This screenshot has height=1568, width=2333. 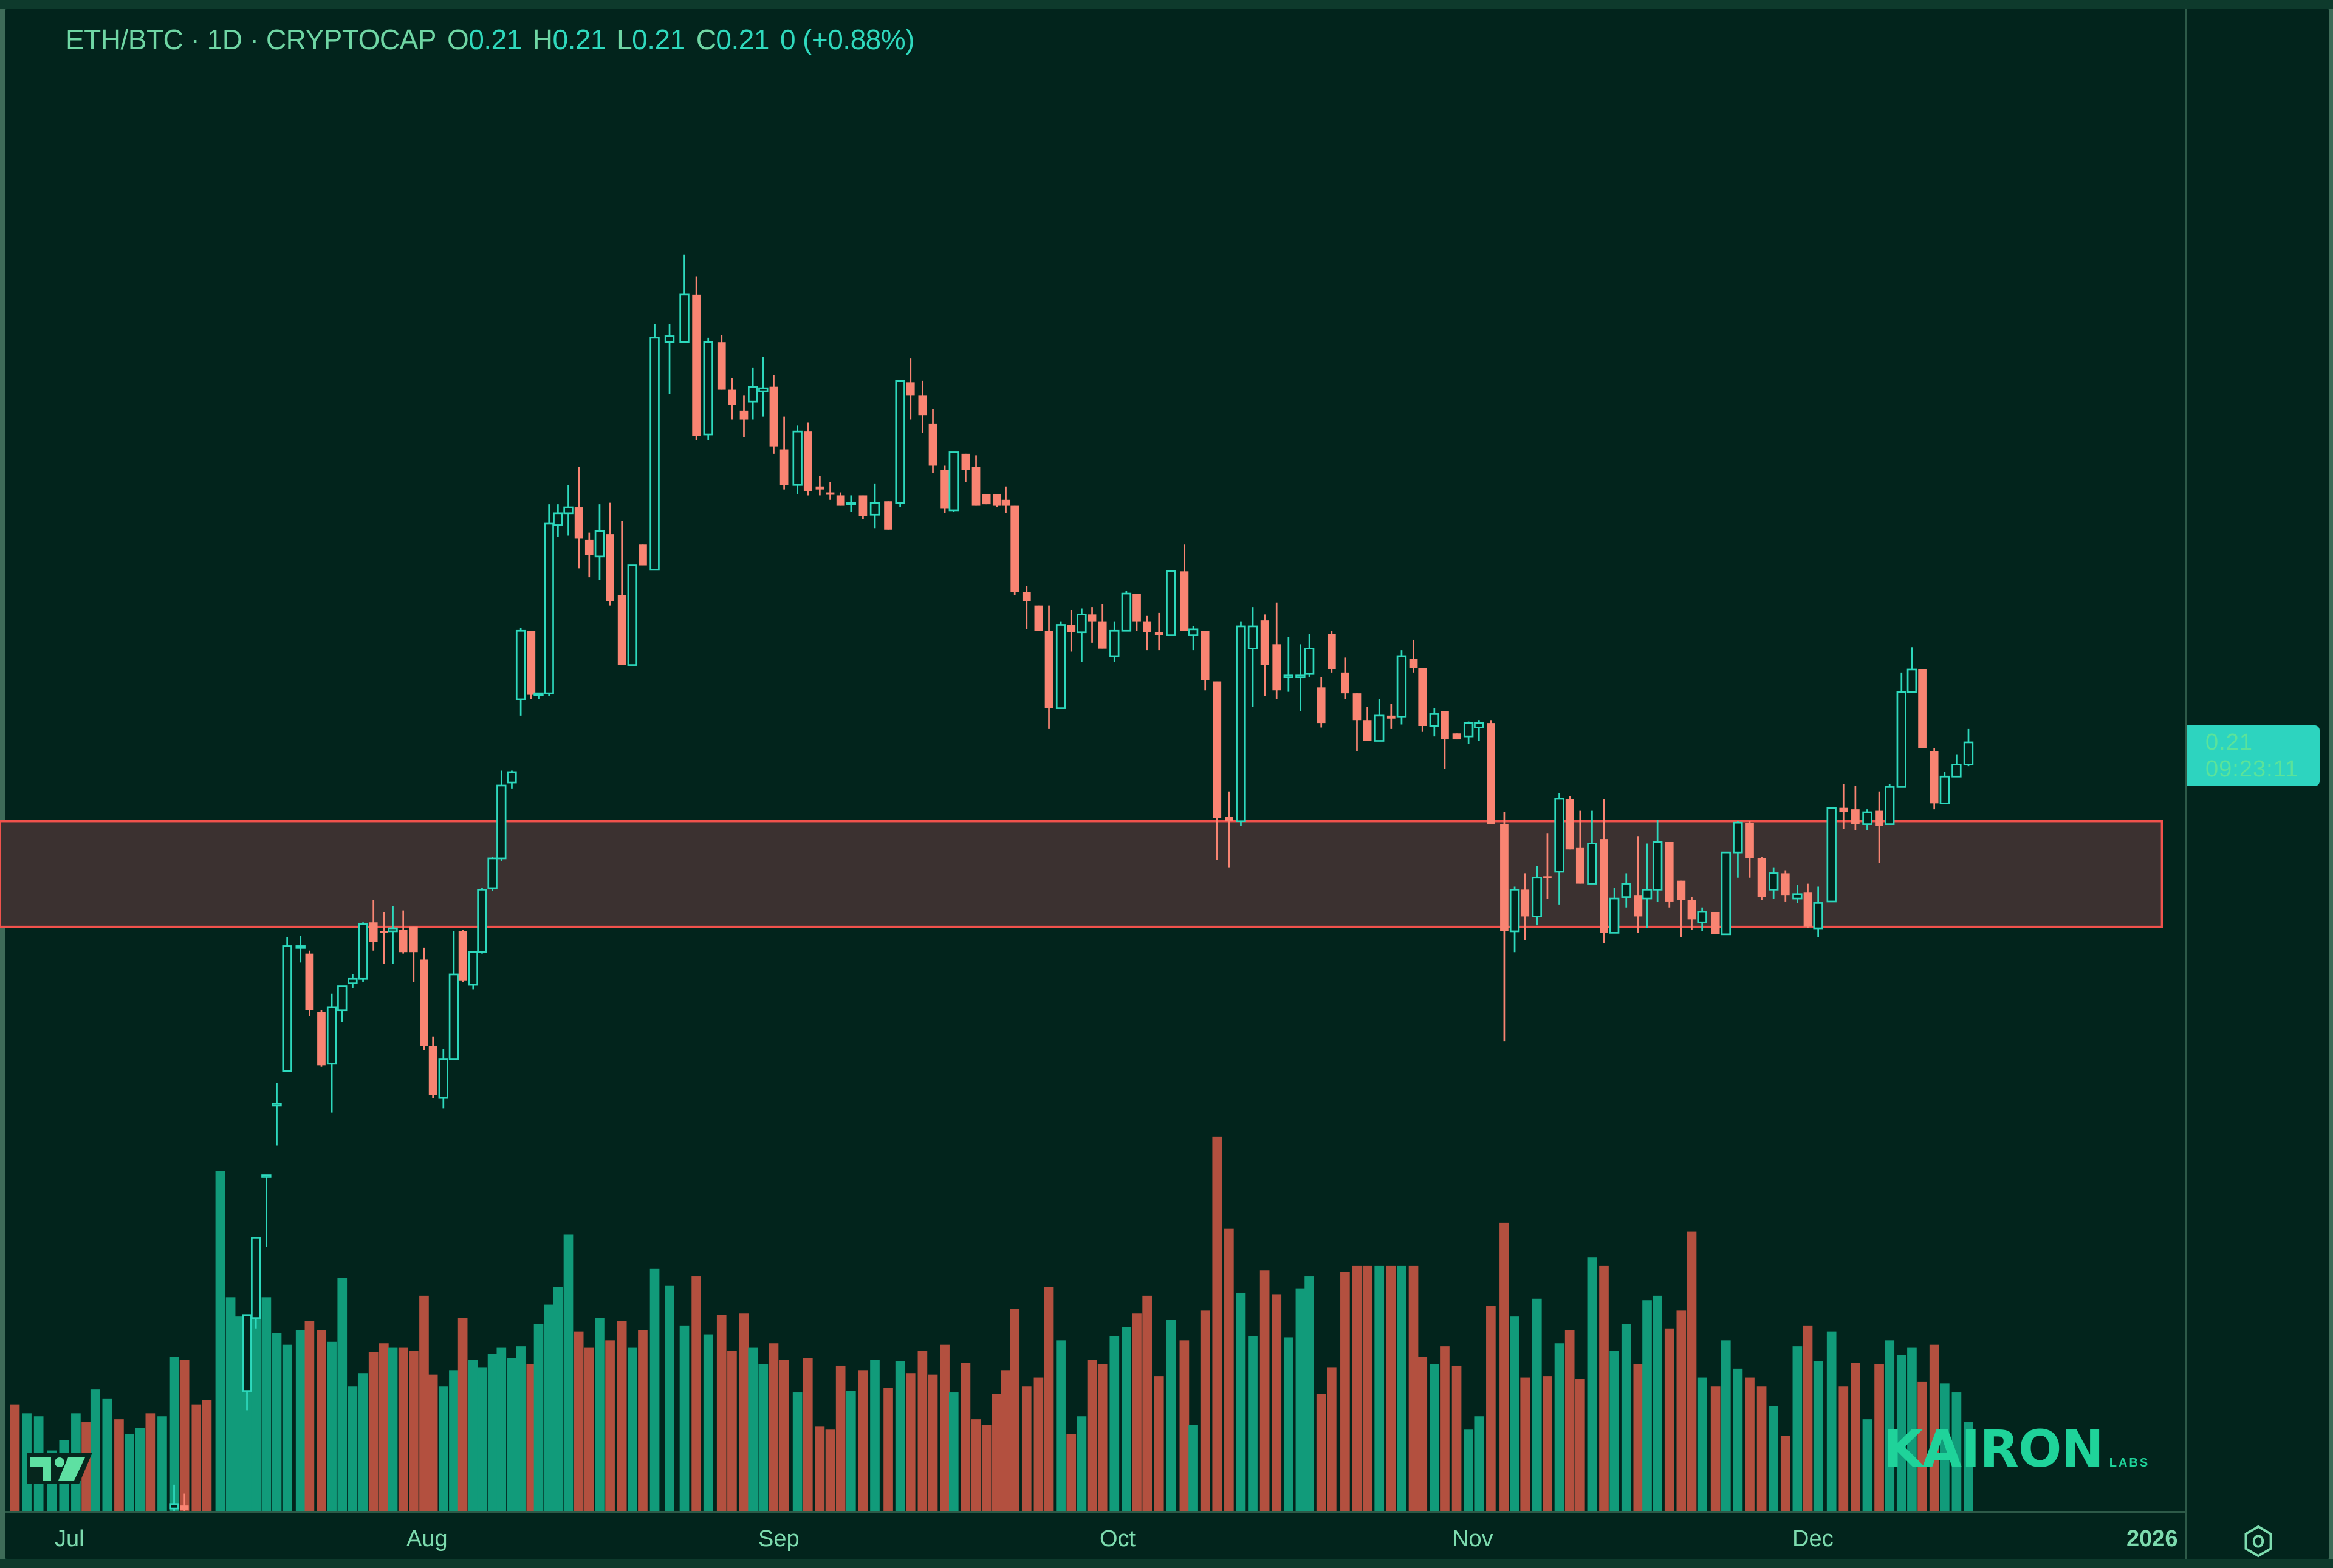 I want to click on open-value: 0.21, so click(x=495, y=40).